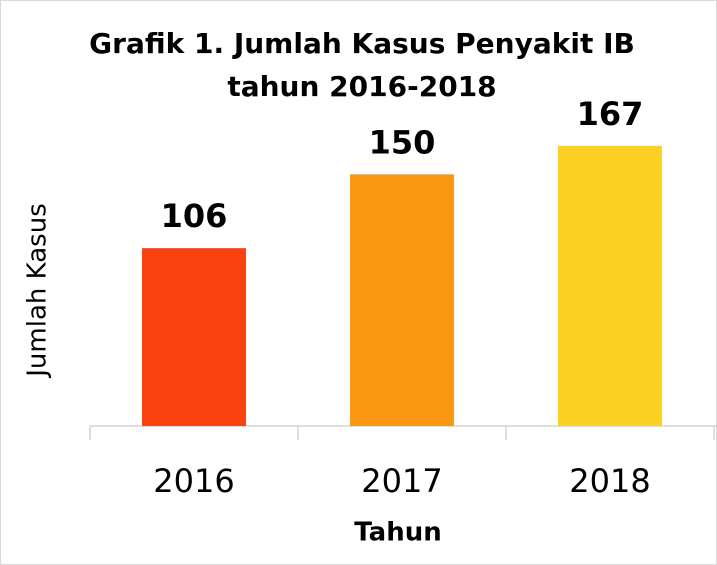 The width and height of the screenshot is (717, 565). I want to click on y-axis-label: Jumlah Kasus, so click(38, 290).